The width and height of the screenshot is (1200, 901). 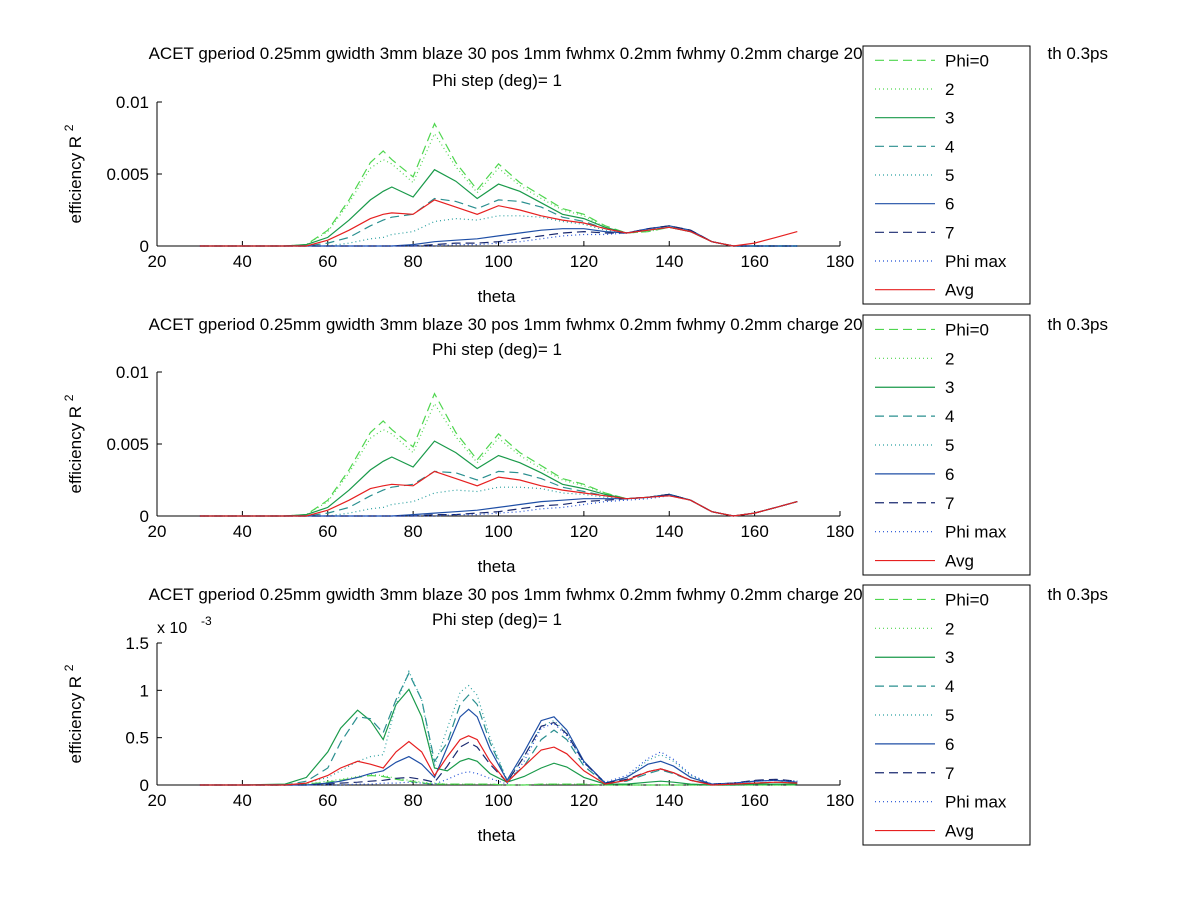 I want to click on y-tick-label: 1, so click(x=144, y=690).